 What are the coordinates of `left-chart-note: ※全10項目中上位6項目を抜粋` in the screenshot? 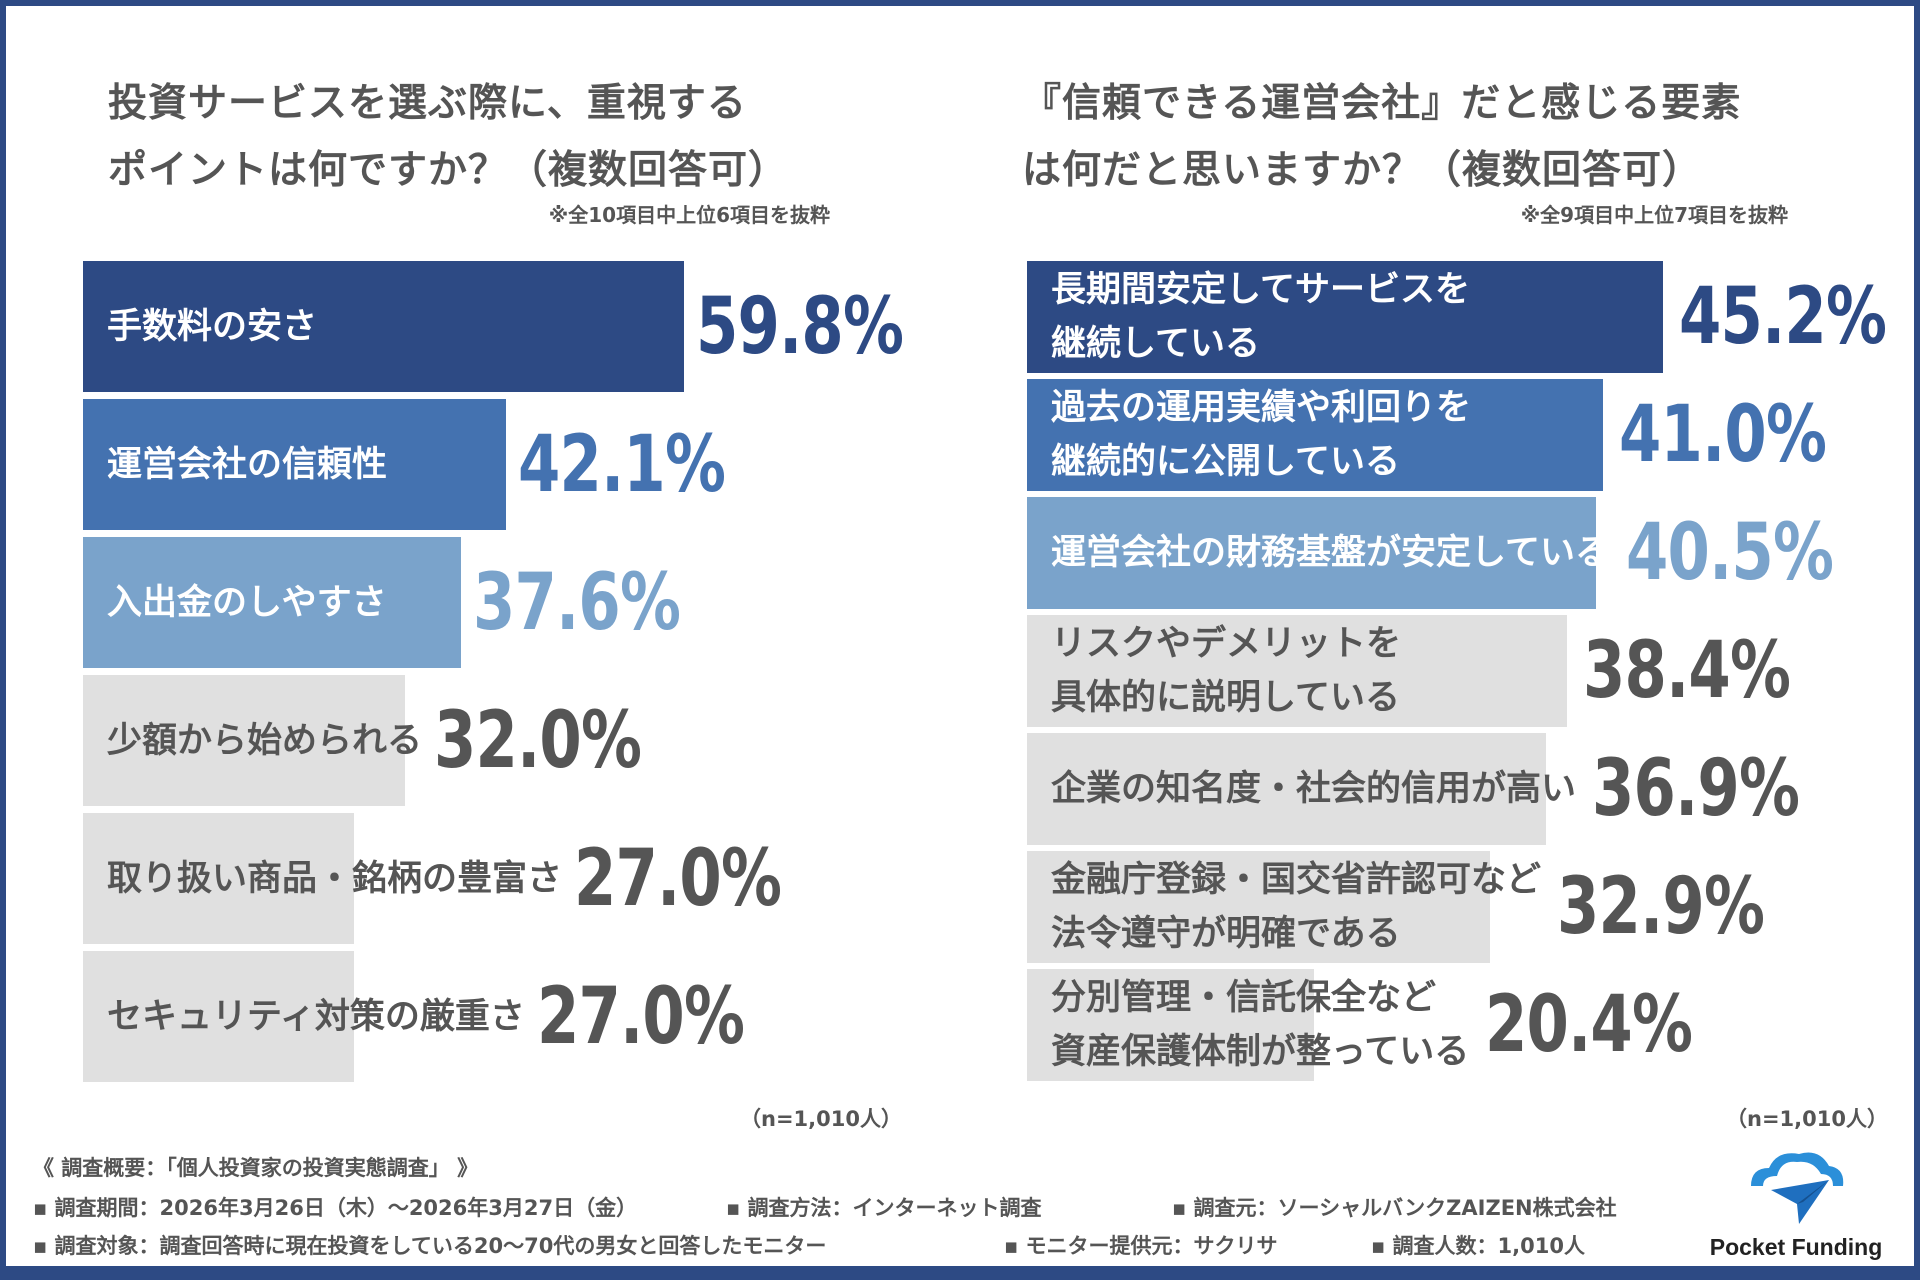 It's located at (689, 215).